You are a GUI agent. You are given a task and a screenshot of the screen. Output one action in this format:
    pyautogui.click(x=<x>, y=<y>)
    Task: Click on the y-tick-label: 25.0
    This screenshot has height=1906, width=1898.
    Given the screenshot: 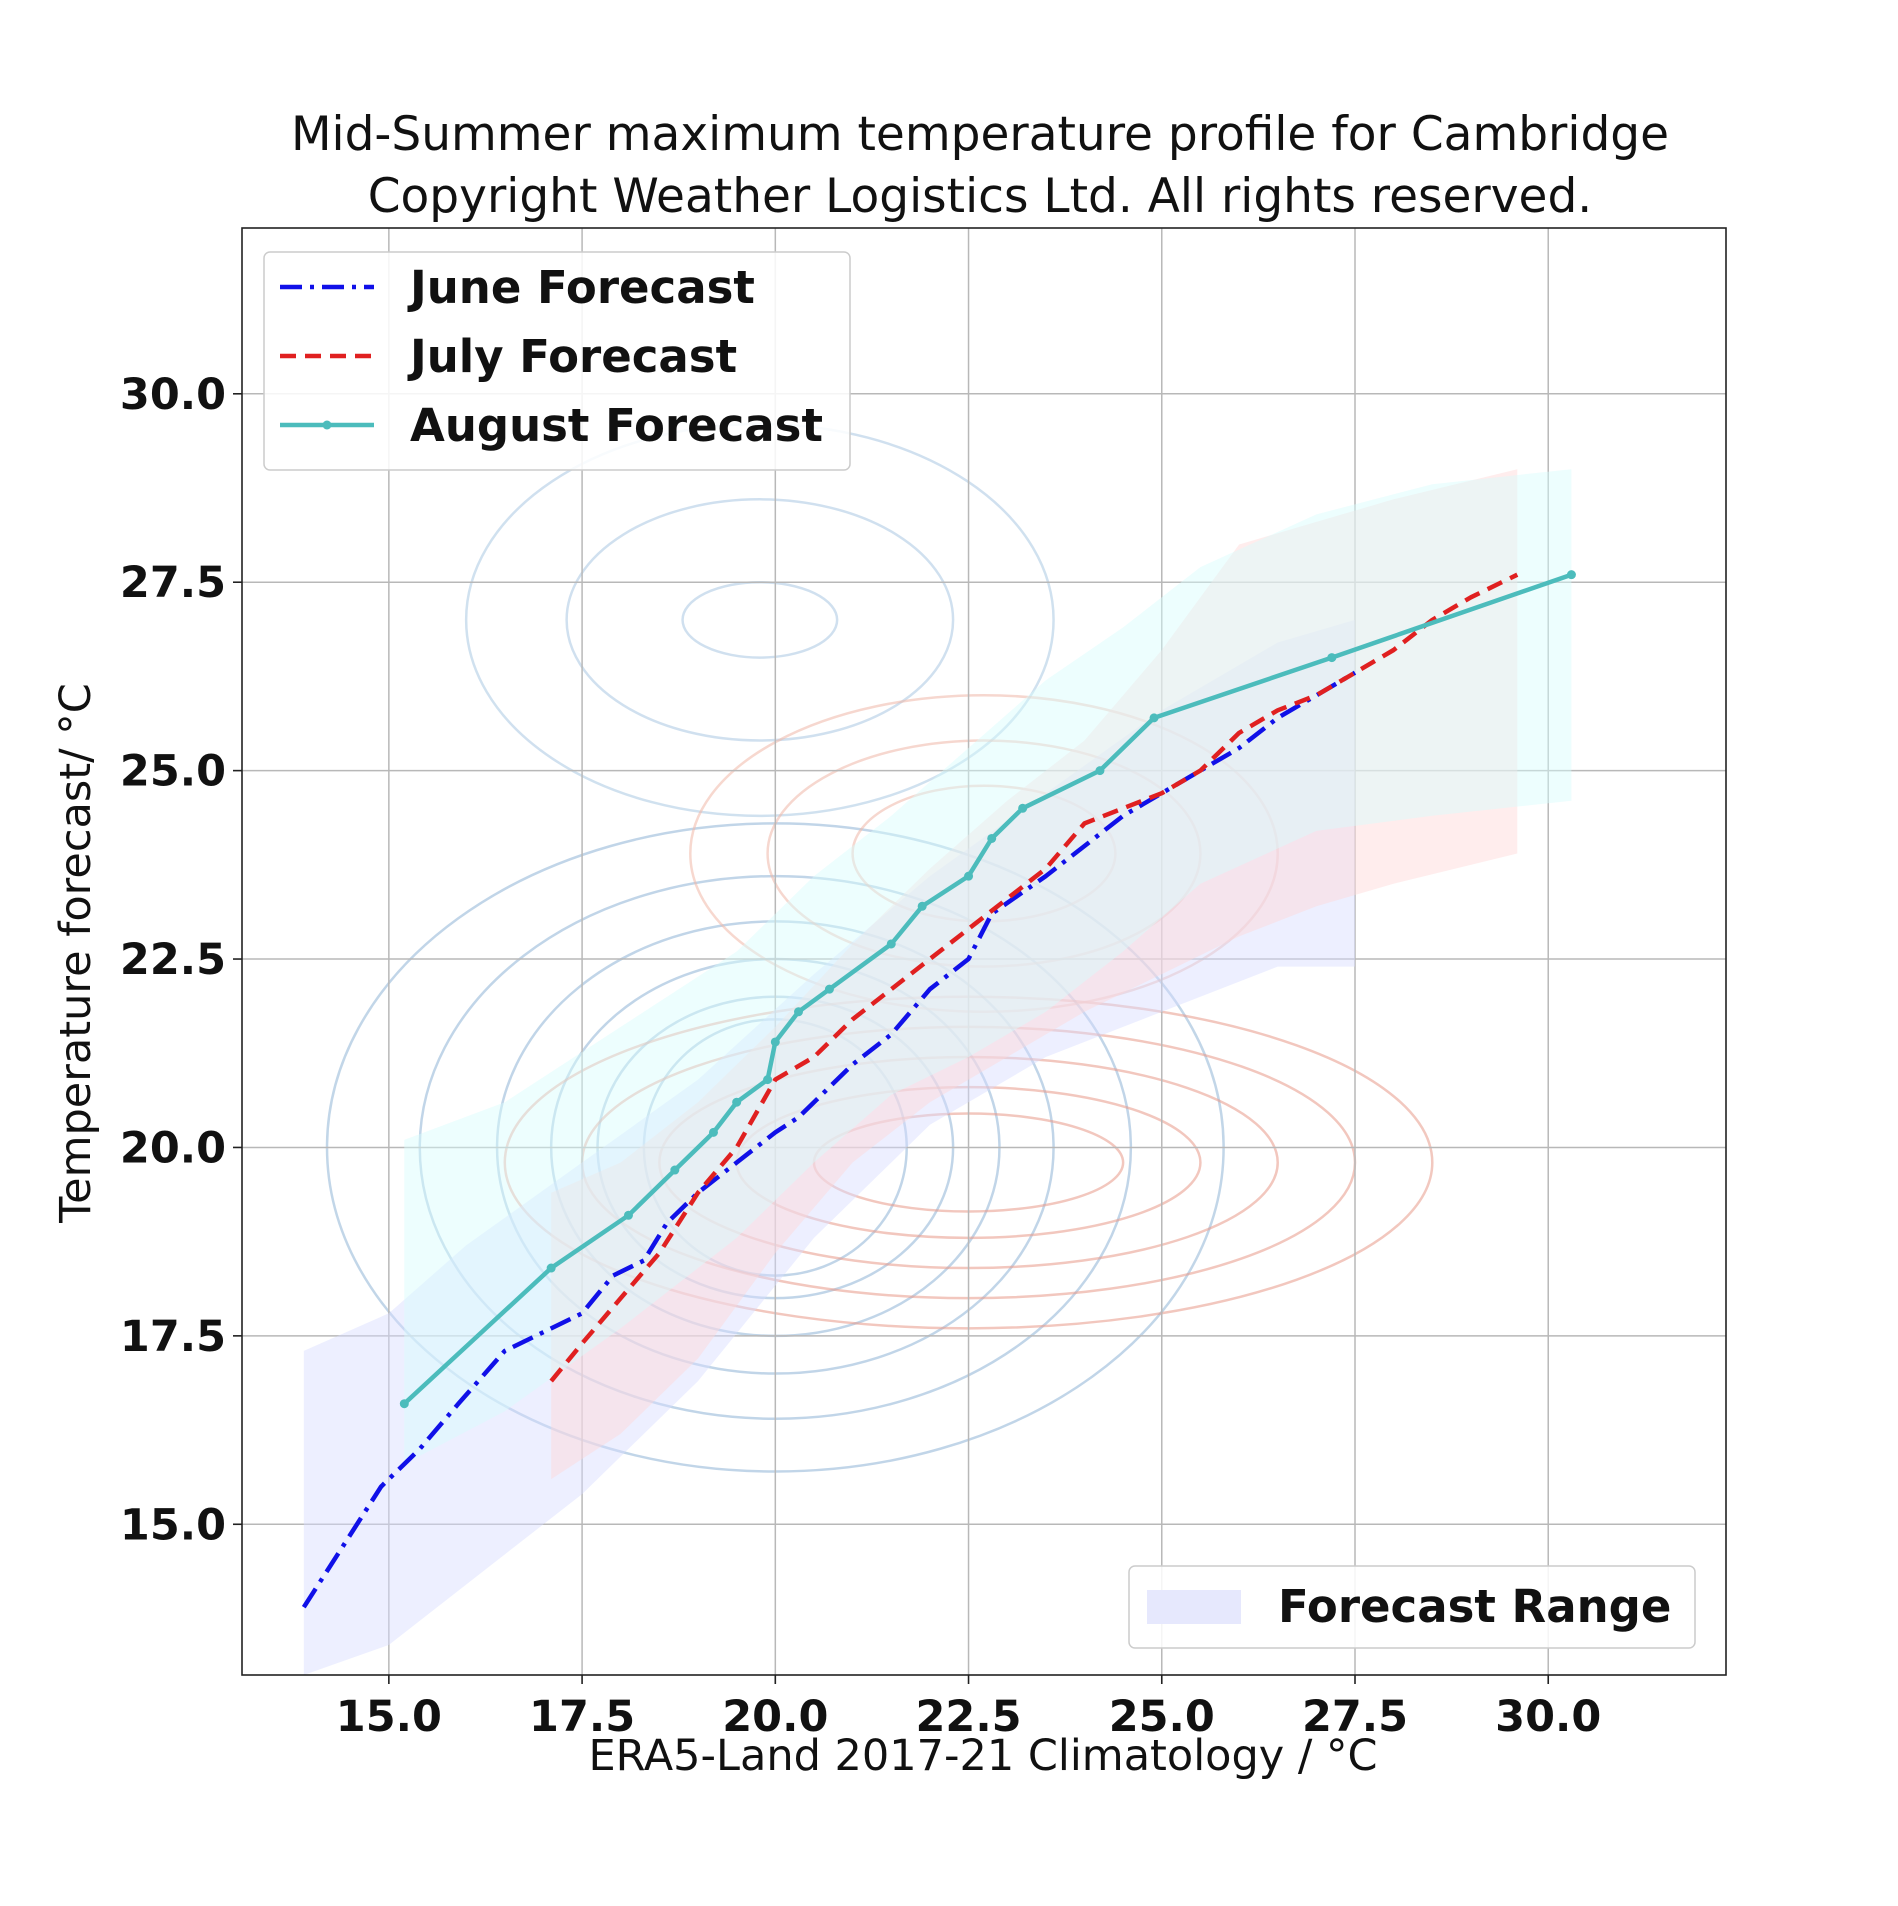 What is the action you would take?
    pyautogui.click(x=173, y=772)
    